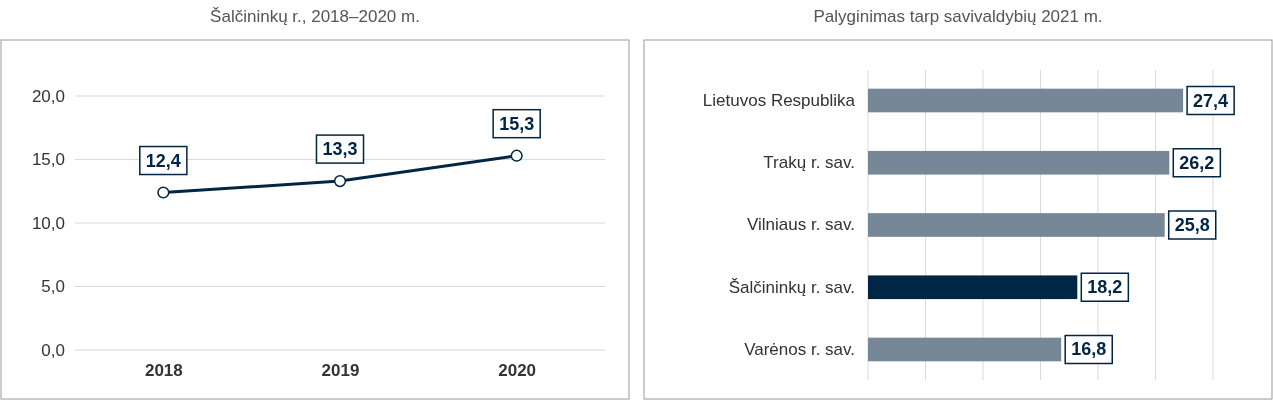  What do you see at coordinates (163, 160) in the screenshot?
I see `data-label: 12,4` at bounding box center [163, 160].